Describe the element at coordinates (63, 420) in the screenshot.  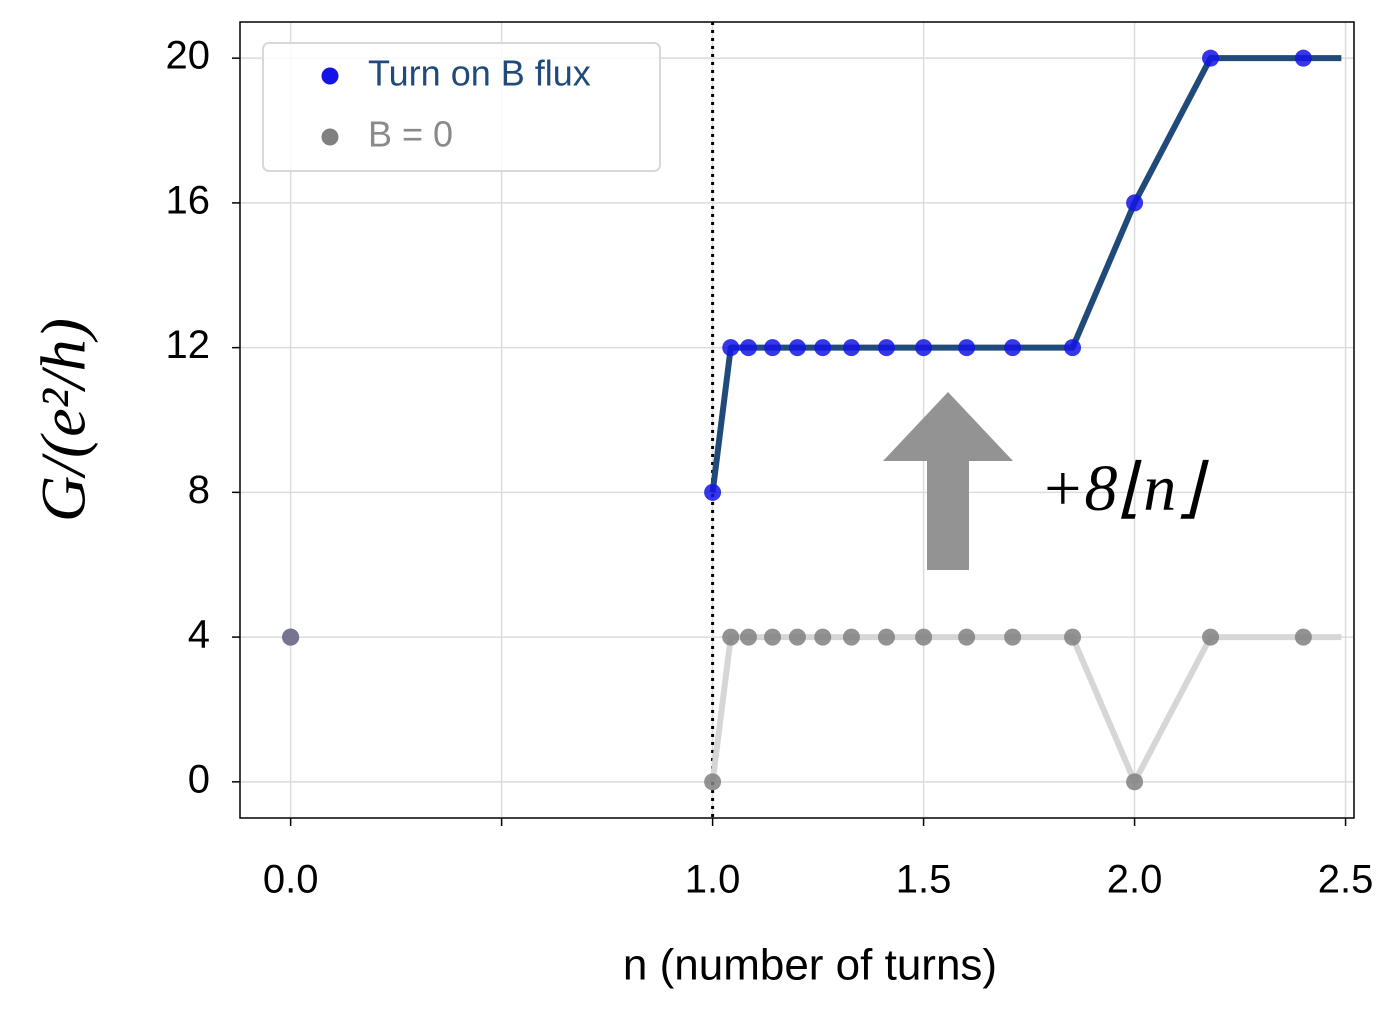
I see `y-axis-label: G/(e²/h)` at that location.